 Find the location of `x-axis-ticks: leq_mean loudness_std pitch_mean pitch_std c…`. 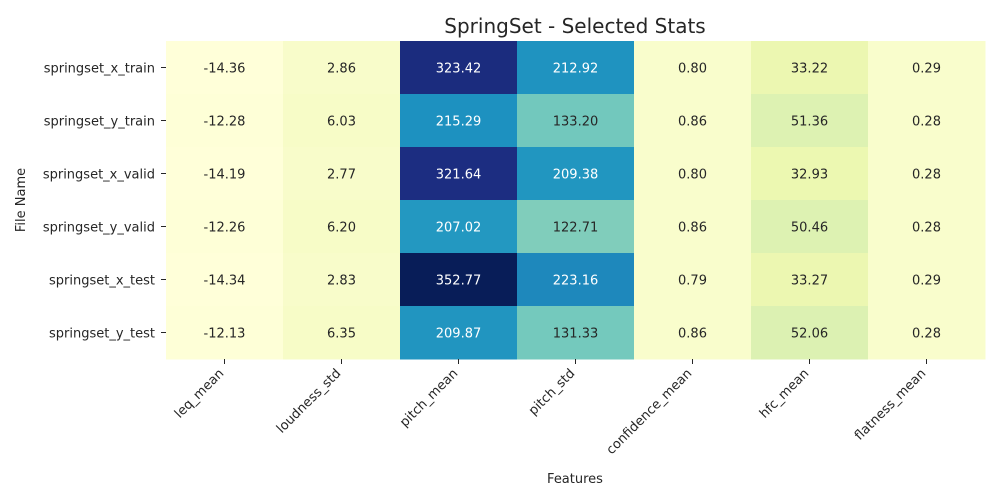

x-axis-ticks: leq_mean loudness_std pitch_mean pitch_std c… is located at coordinates (550, 408).